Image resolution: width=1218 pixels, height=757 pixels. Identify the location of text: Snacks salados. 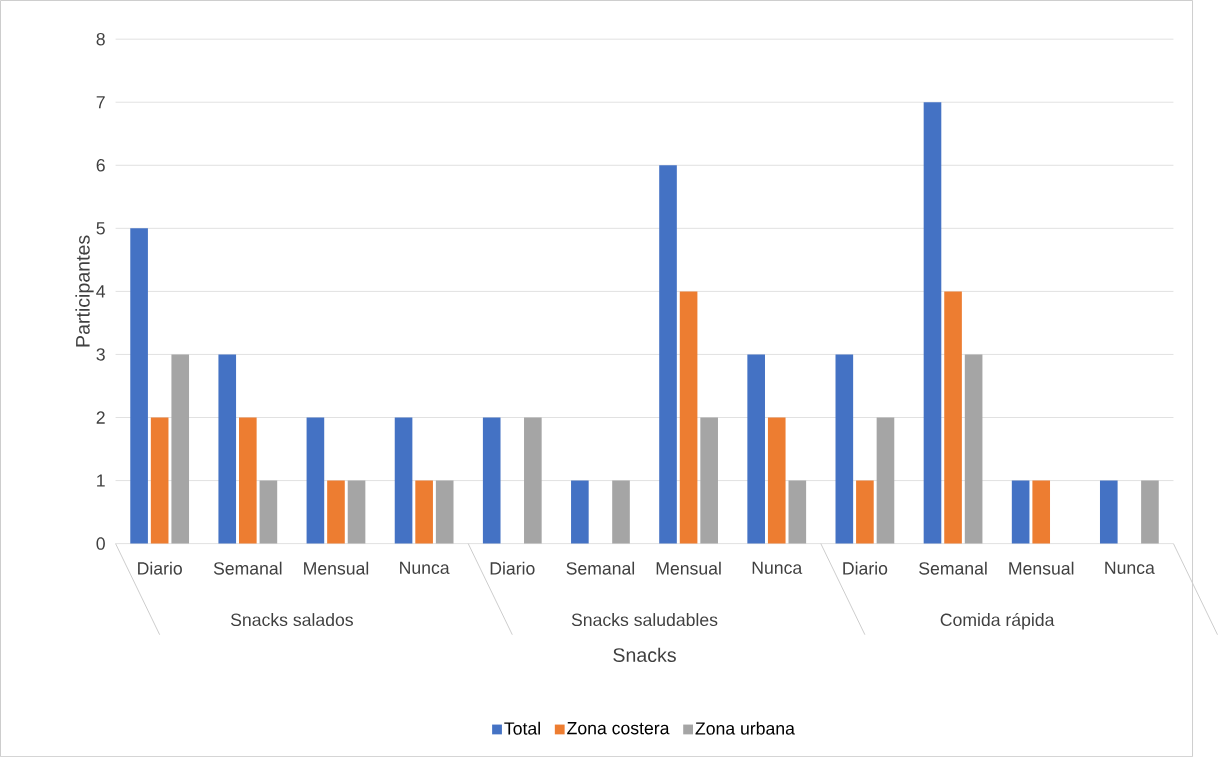
(291, 619).